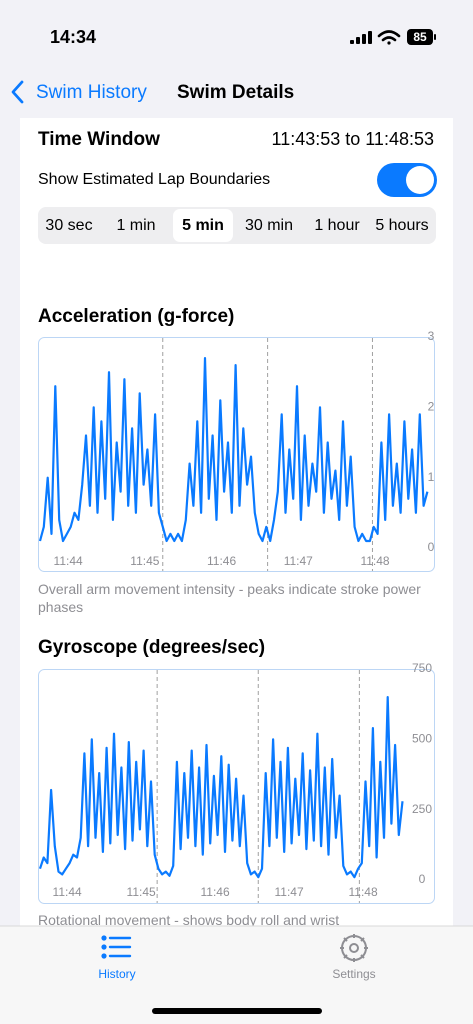 This screenshot has width=473, height=1024. I want to click on y-tick-label: 250, so click(422, 809).